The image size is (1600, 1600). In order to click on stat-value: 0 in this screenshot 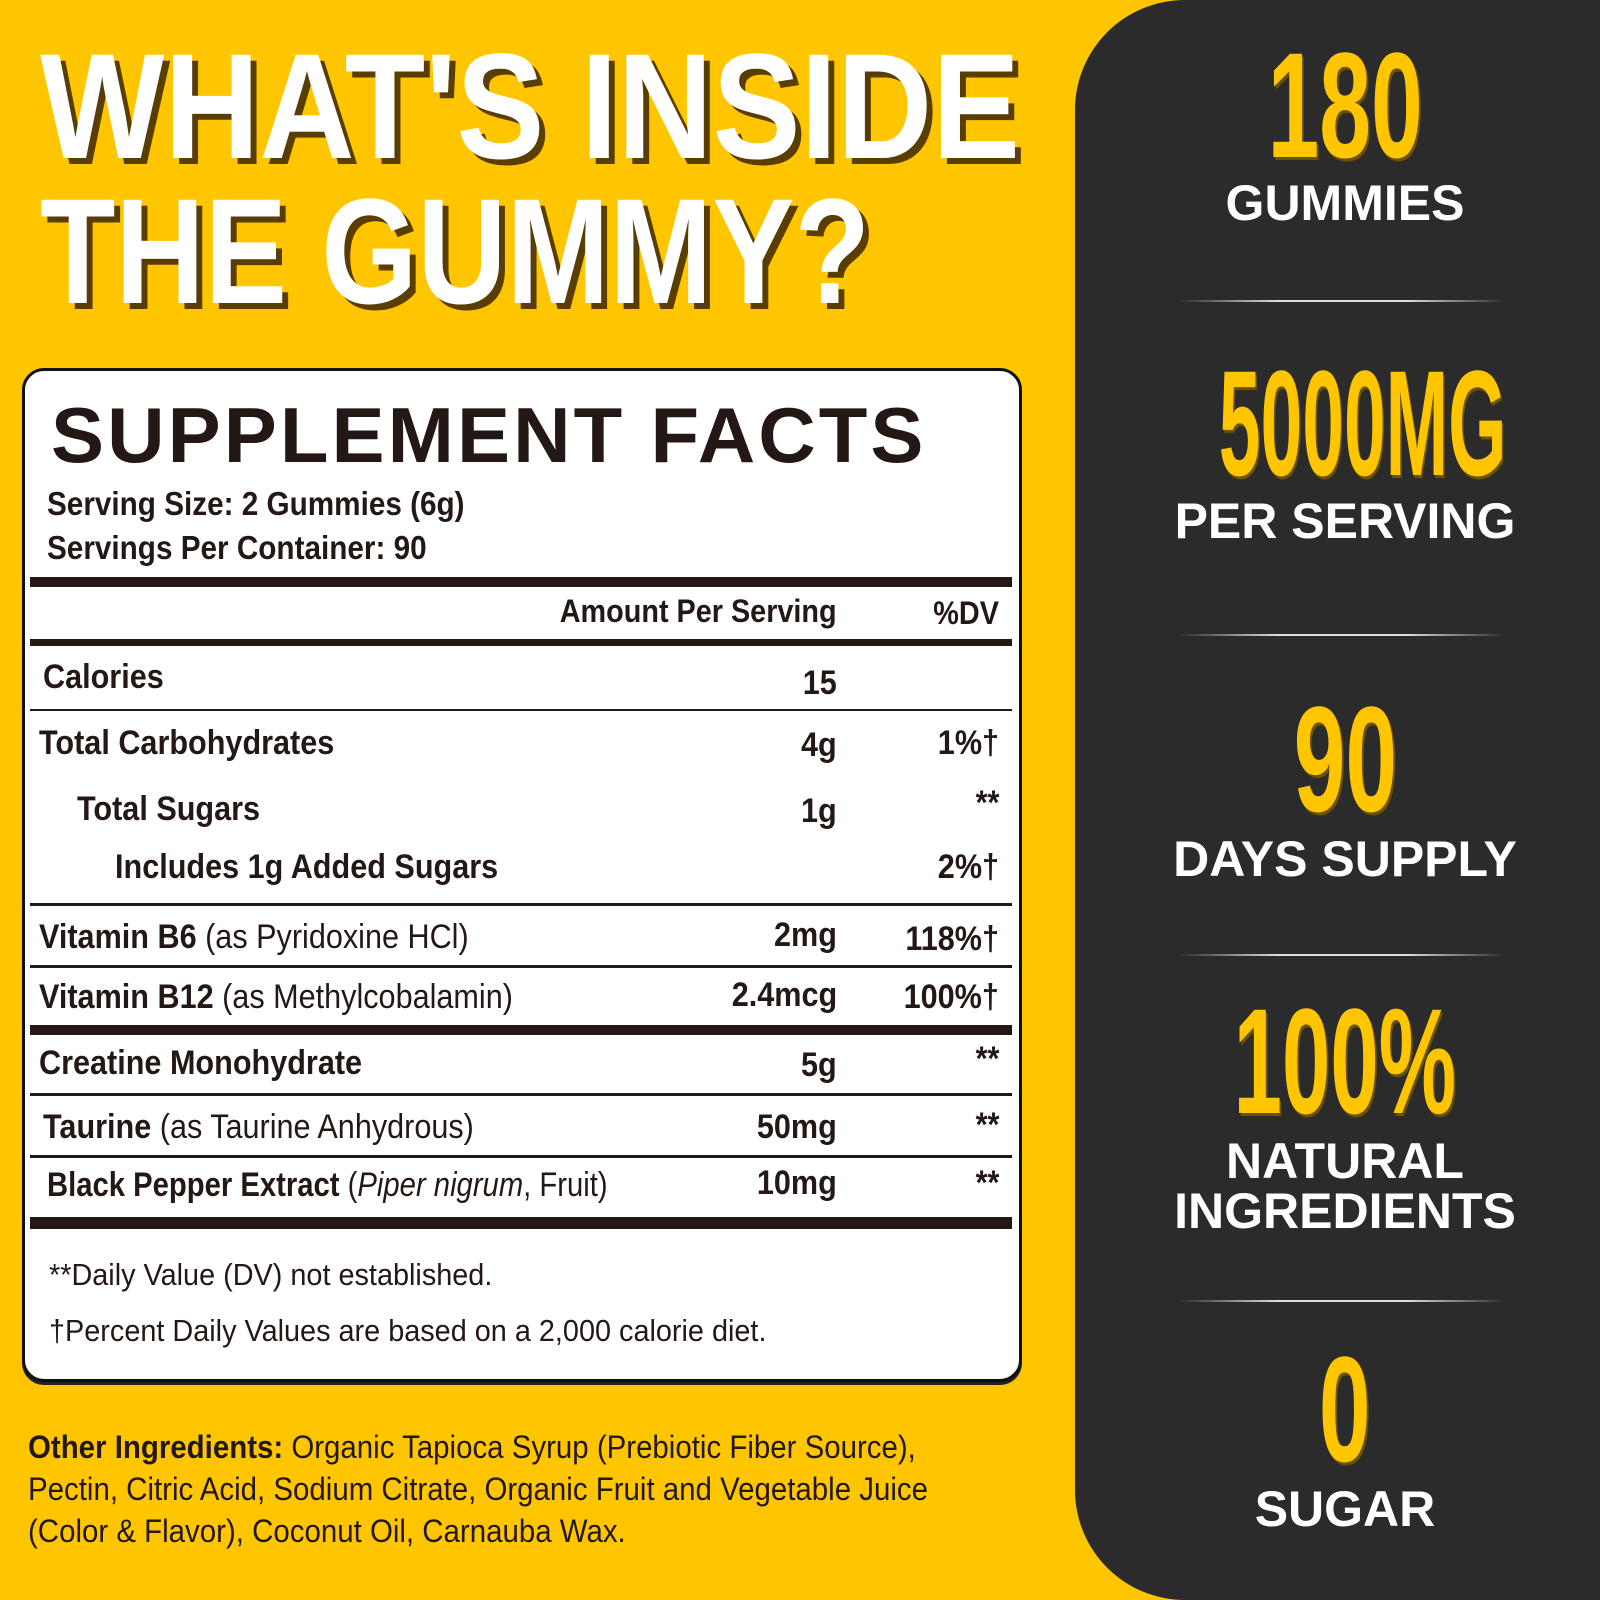, I will do `click(1345, 1409)`.